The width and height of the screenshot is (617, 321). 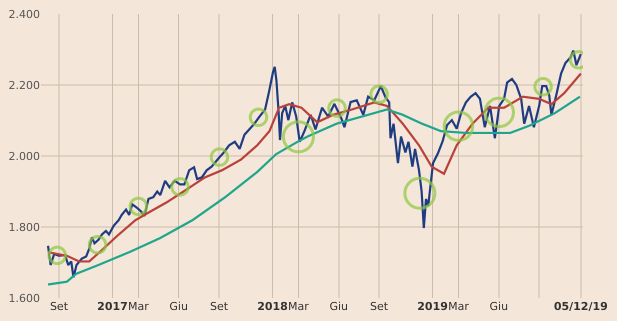 What do you see at coordinates (24, 85) in the screenshot?
I see `y-tick-label: 2.200` at bounding box center [24, 85].